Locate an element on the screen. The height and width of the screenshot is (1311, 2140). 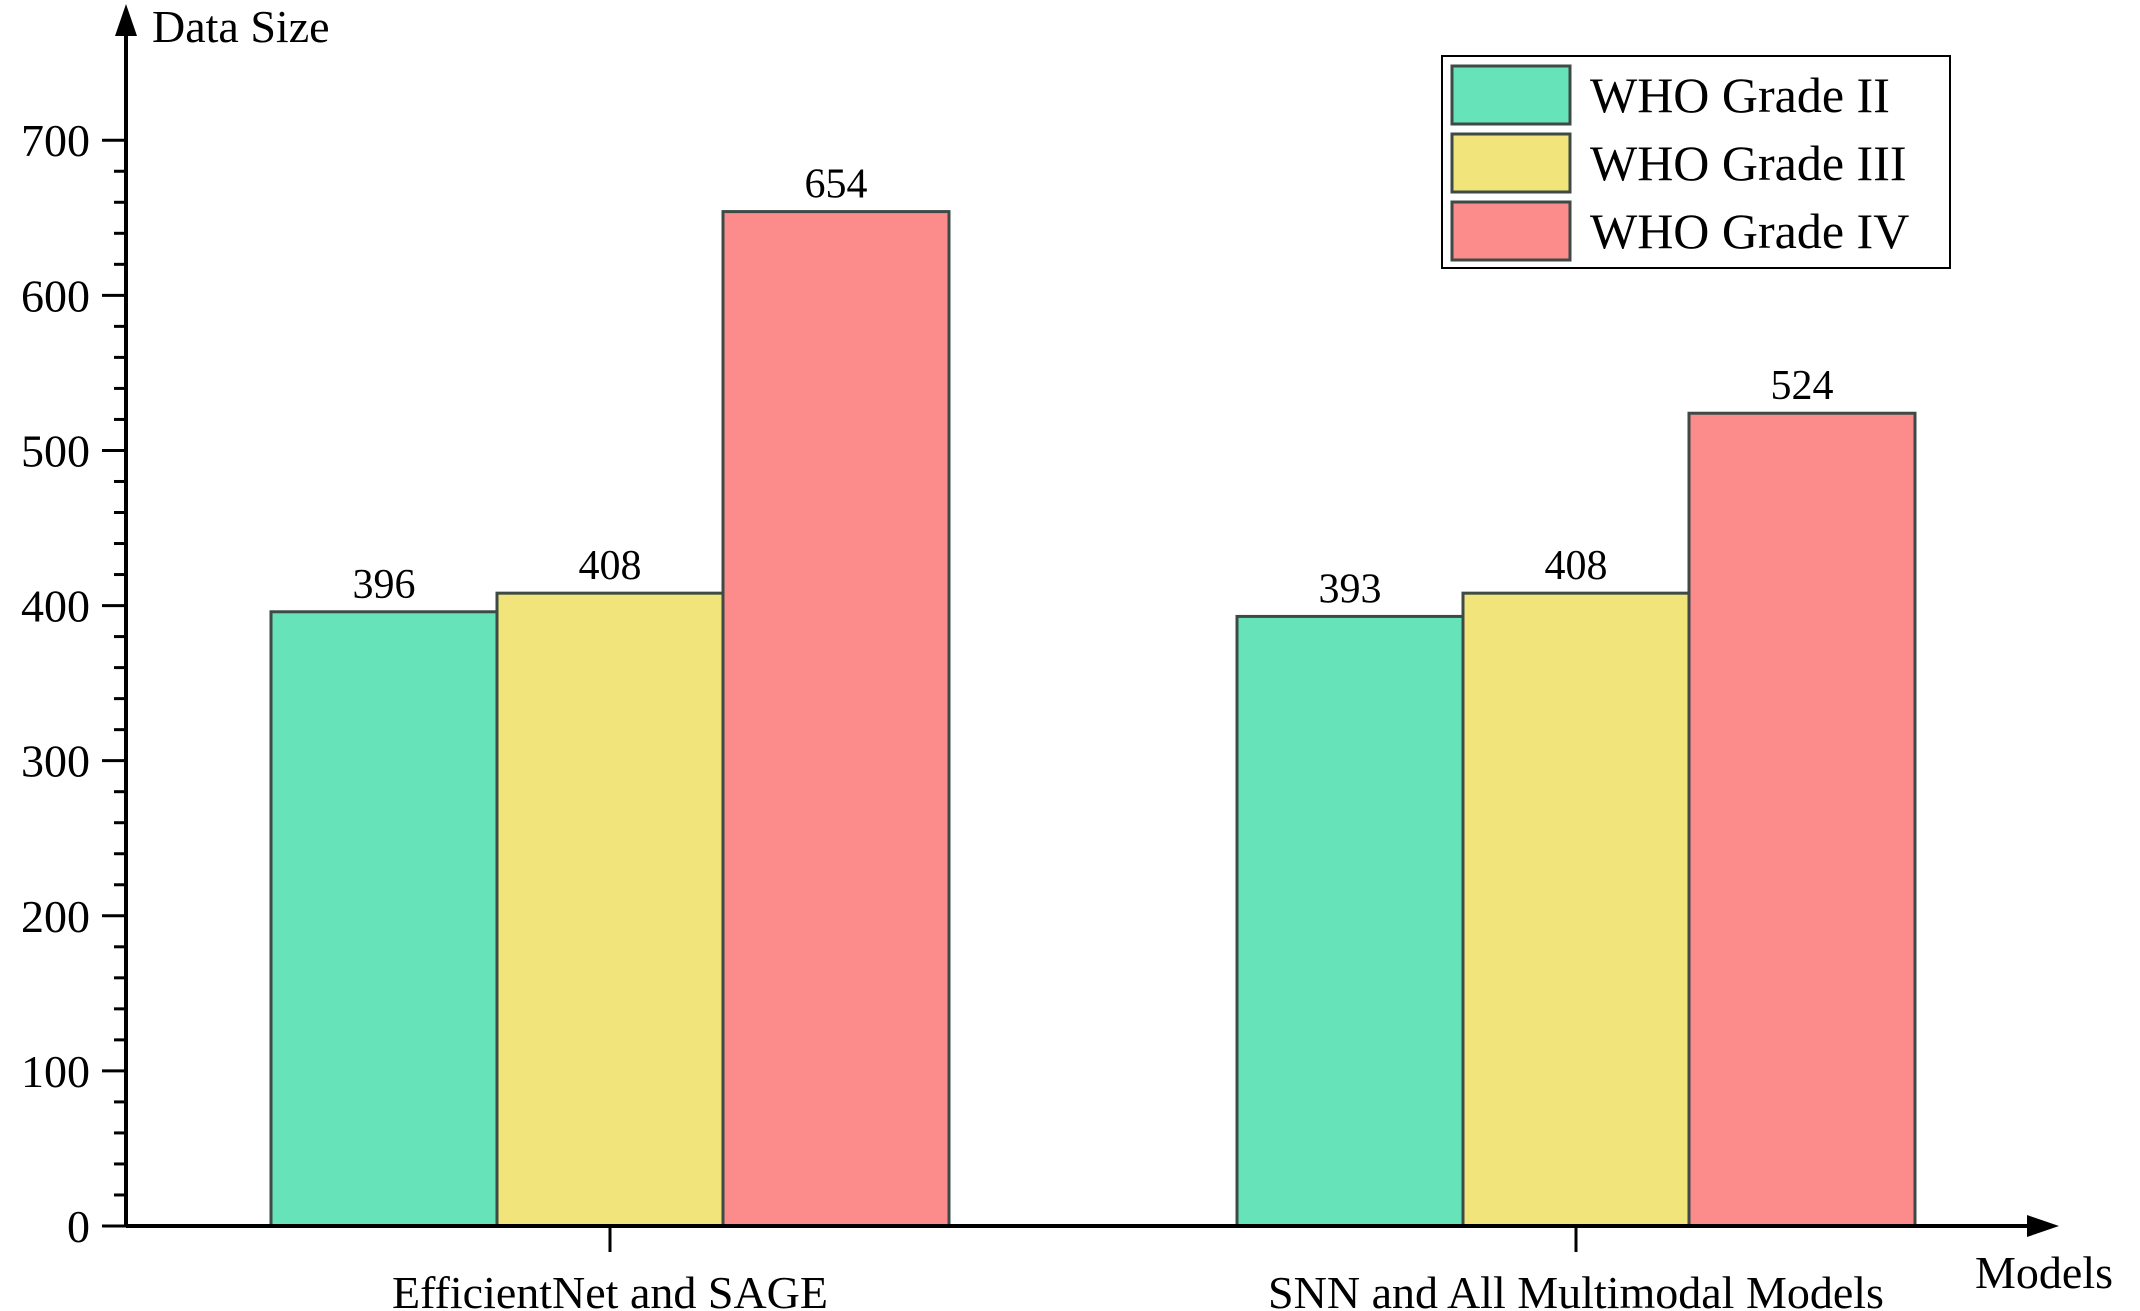
y-tick-label: 100 is located at coordinates (55, 1071).